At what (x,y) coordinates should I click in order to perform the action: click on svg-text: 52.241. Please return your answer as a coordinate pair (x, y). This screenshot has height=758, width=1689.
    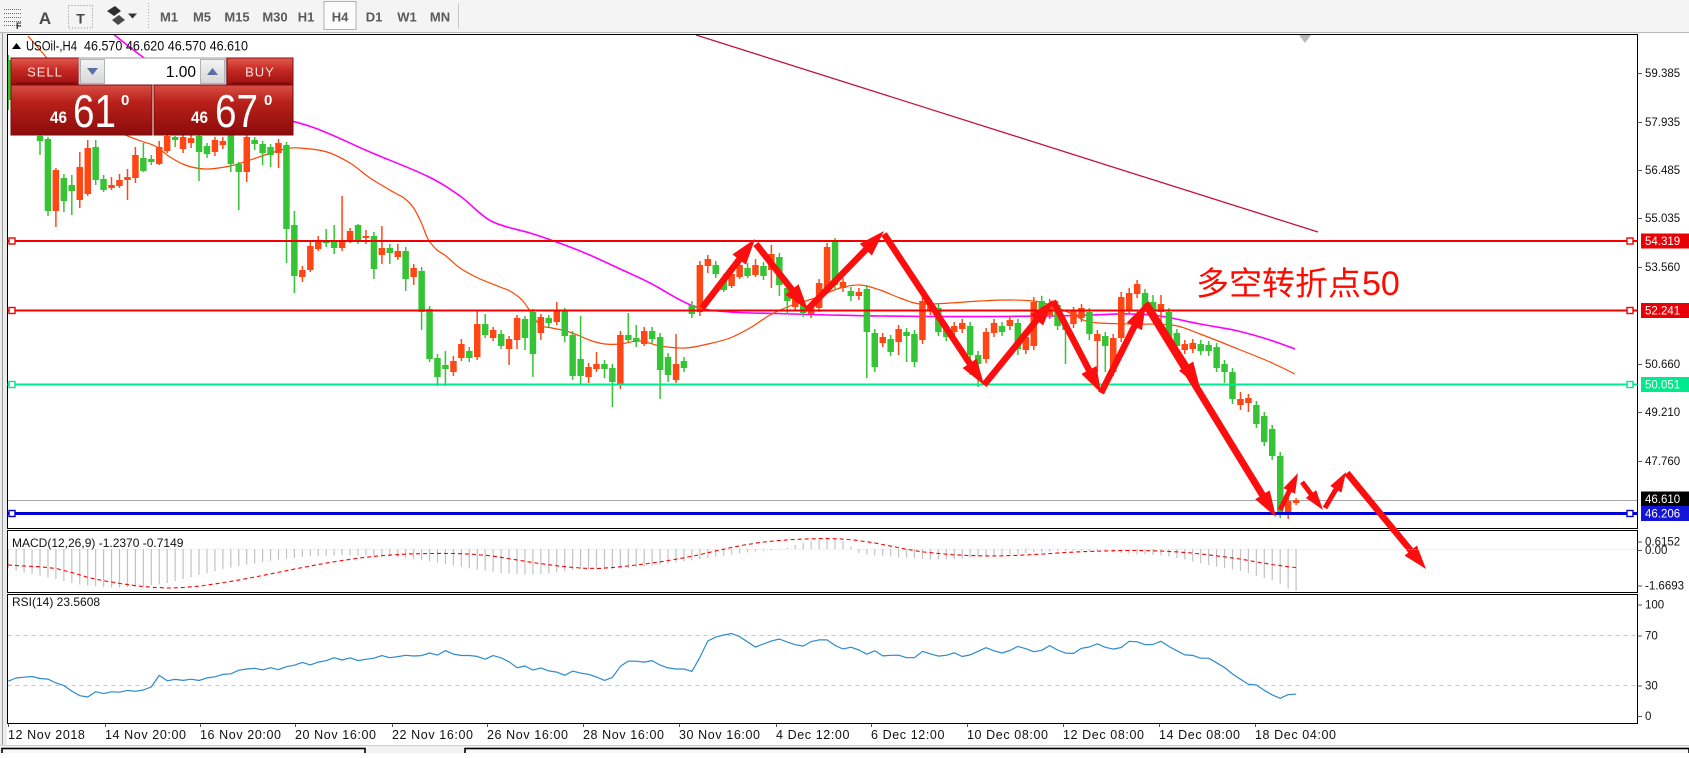
    Looking at the image, I should click on (1662, 312).